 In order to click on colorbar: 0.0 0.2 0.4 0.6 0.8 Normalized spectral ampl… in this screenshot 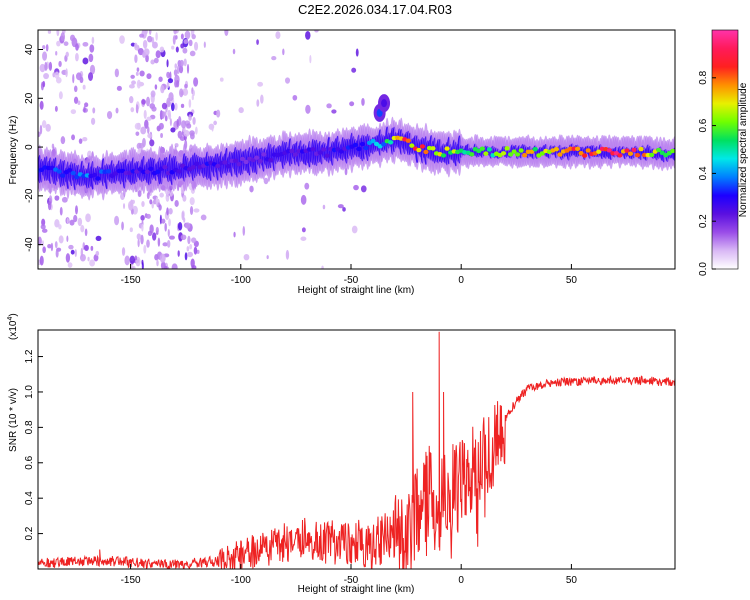, I will do `click(723, 152)`.